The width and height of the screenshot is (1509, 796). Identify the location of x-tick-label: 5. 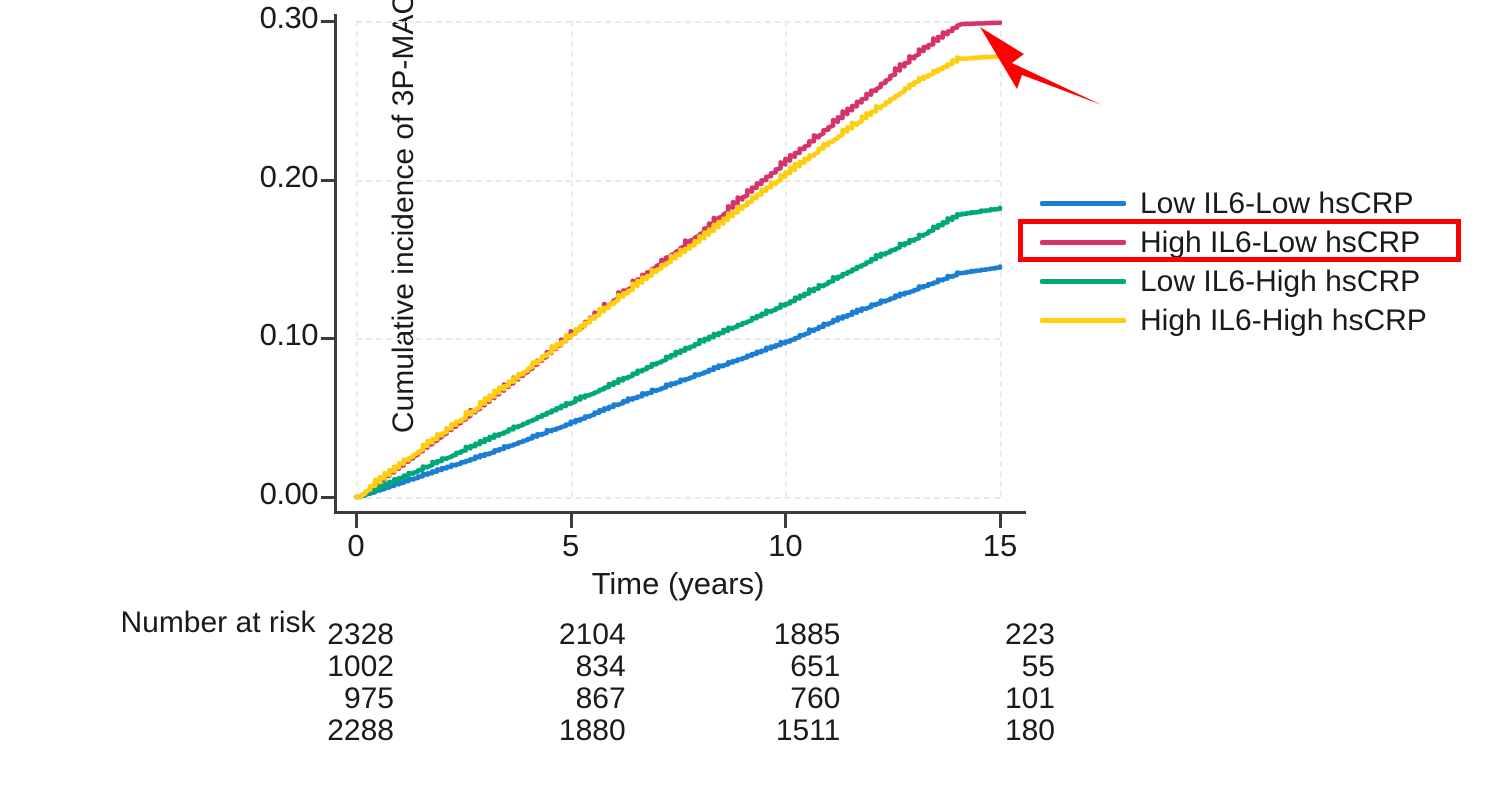
(571, 545).